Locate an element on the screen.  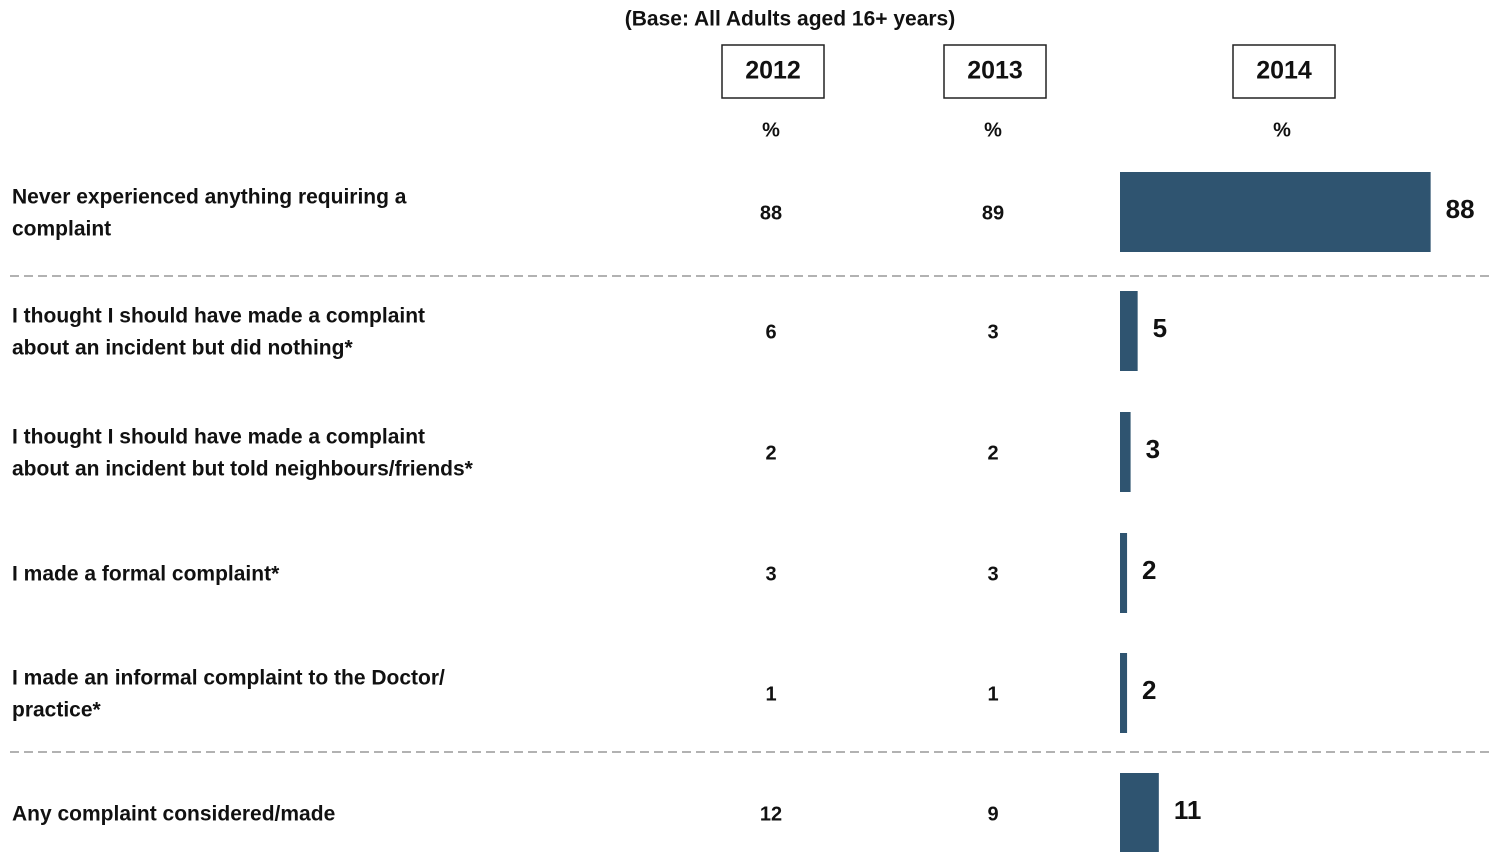
table-value: 88 is located at coordinates (771, 213).